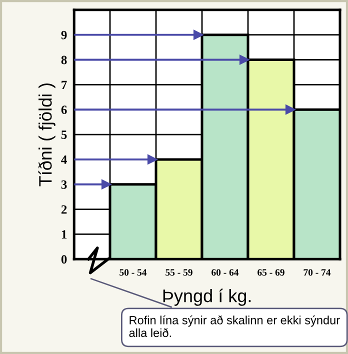 The image size is (348, 354). What do you see at coordinates (64, 35) in the screenshot?
I see `y-tick-label: 9` at bounding box center [64, 35].